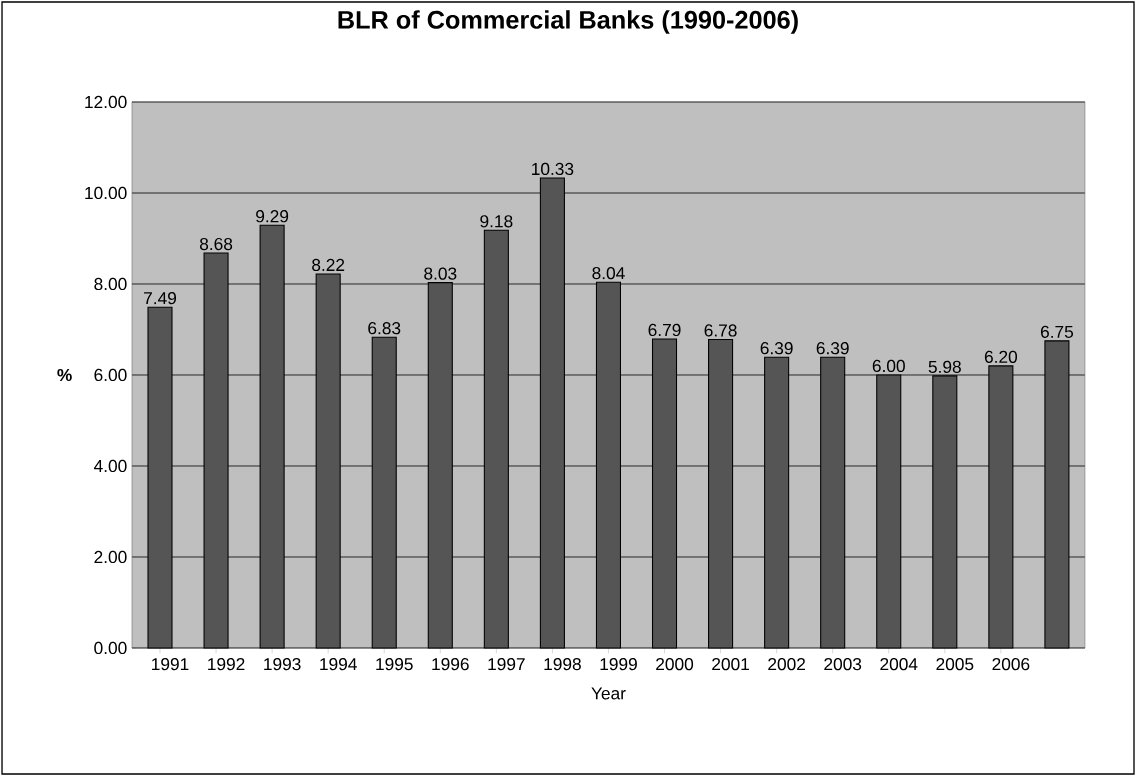 This screenshot has width=1136, height=776. What do you see at coordinates (618, 664) in the screenshot?
I see `x-tick-label: 1999` at bounding box center [618, 664].